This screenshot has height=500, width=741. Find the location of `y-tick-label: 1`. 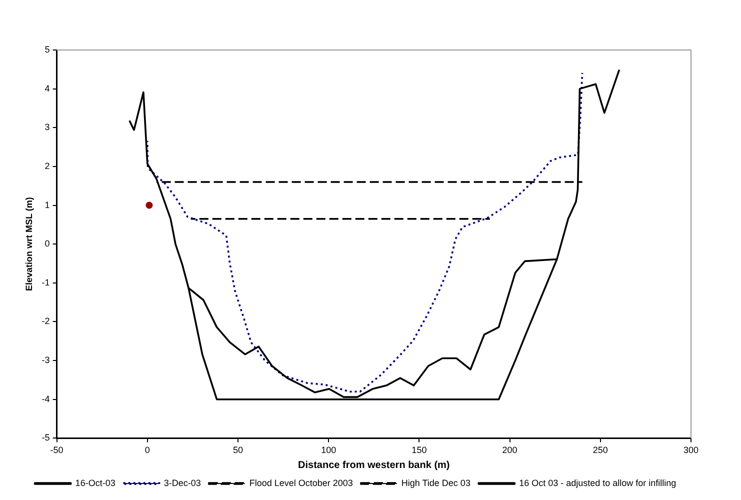

y-tick-label: 1 is located at coordinates (47, 205).